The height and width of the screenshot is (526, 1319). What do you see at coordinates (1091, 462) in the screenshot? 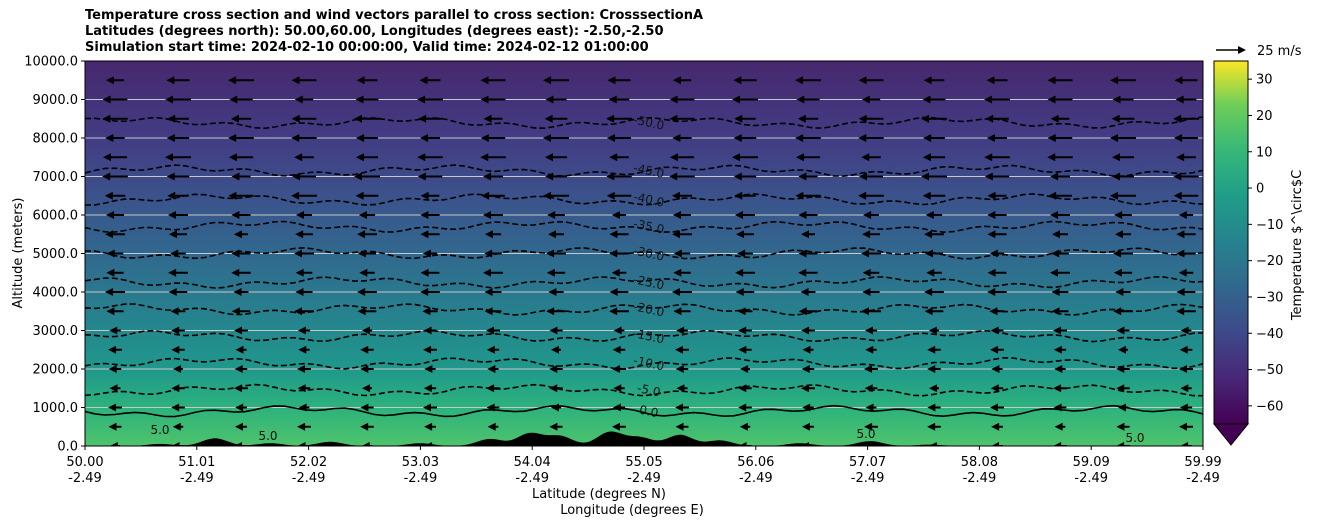
I see `x-tick-latitude: 59.09` at bounding box center [1091, 462].